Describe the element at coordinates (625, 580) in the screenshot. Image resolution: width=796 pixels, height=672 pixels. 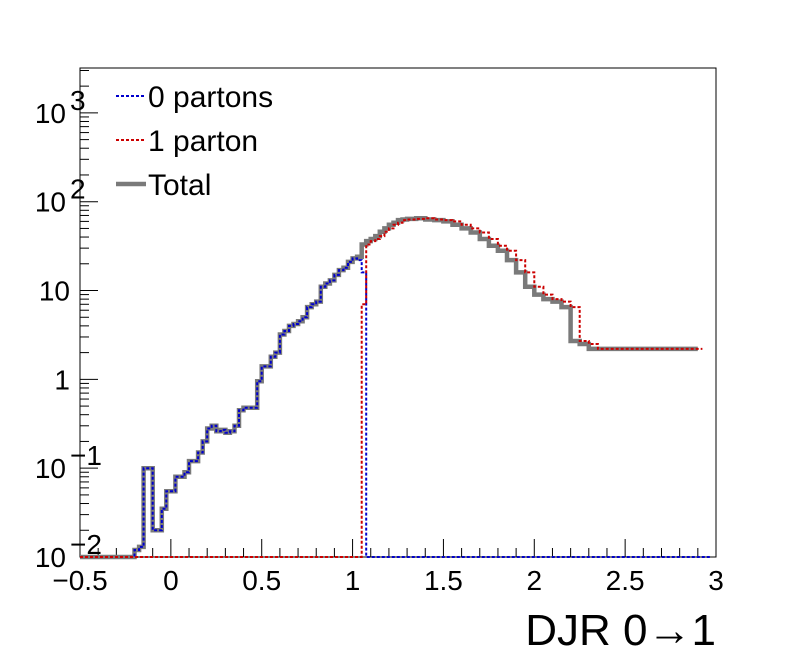
I see `x-tick-label: 2.5` at that location.